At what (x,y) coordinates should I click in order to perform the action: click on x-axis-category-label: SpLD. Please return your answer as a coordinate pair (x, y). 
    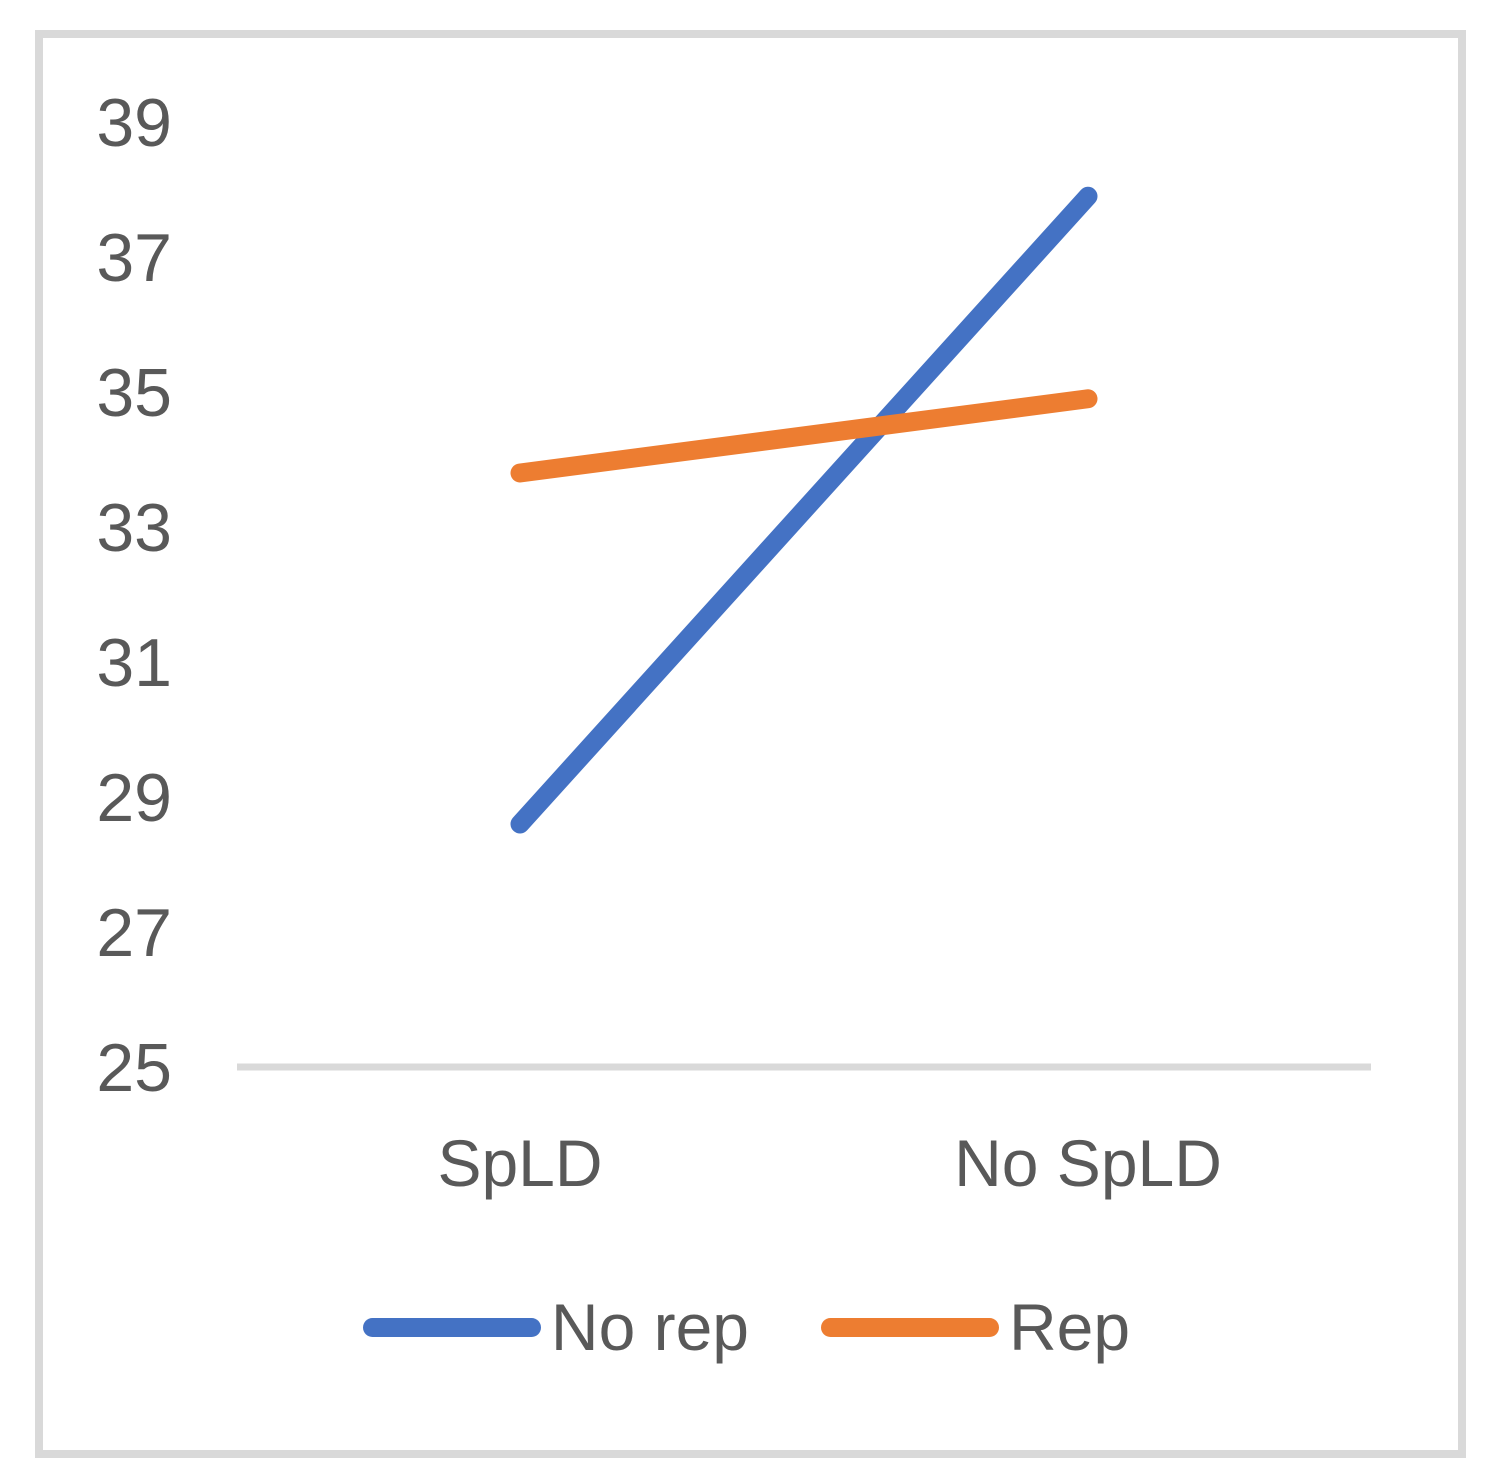
    Looking at the image, I should click on (519, 1163).